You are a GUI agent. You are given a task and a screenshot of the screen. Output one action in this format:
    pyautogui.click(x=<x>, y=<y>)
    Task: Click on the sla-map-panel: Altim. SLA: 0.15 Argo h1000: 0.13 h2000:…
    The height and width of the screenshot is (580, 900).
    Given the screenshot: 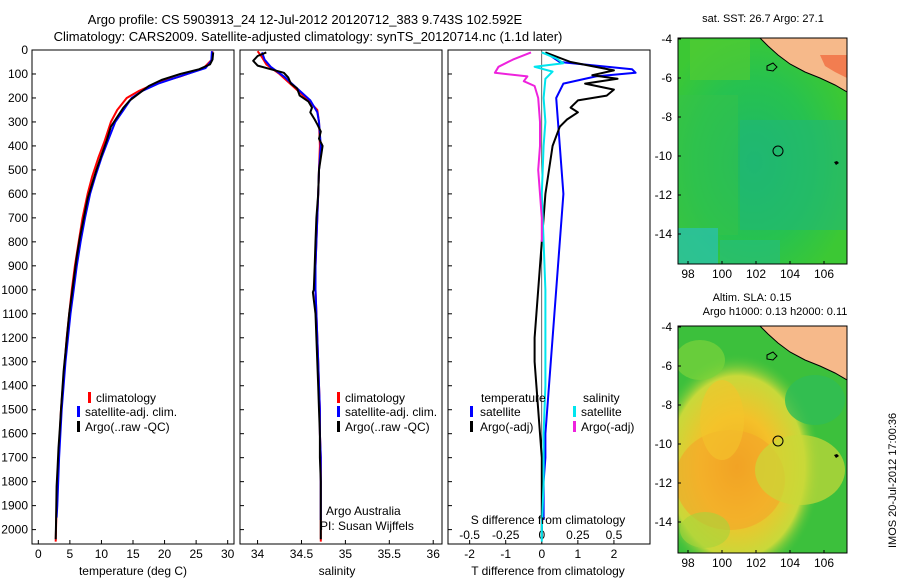 What is the action you would take?
    pyautogui.click(x=751, y=431)
    